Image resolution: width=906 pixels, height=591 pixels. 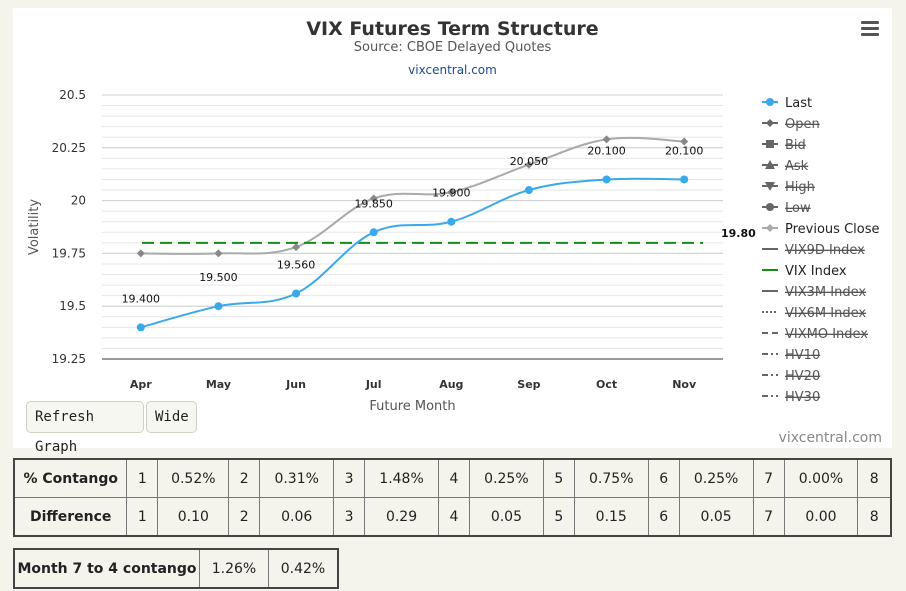 What do you see at coordinates (826, 334) in the screenshot?
I see `legend-item: VIXMO Index` at bounding box center [826, 334].